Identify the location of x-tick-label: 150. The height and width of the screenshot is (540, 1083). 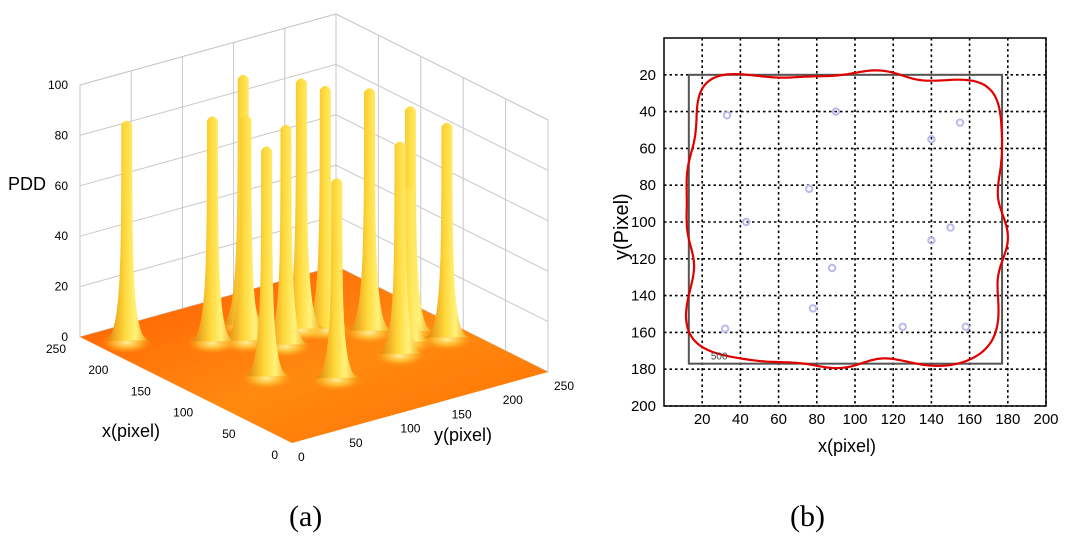
(141, 391).